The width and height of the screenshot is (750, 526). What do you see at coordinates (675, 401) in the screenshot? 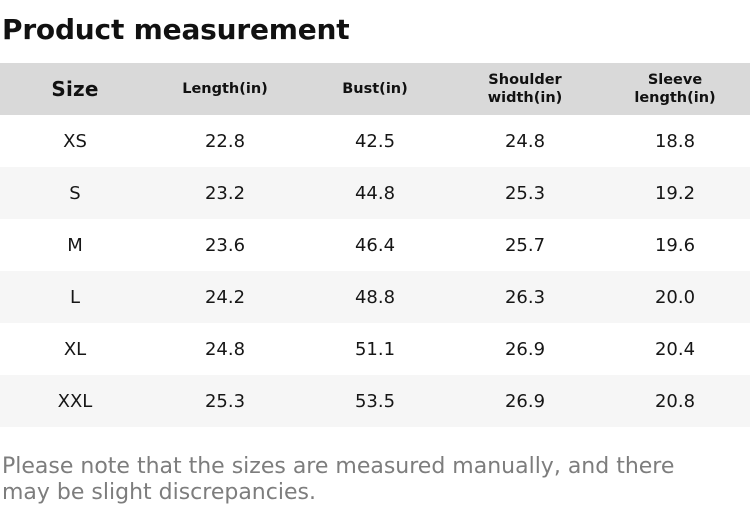
I see `sleeve-length-value: 20.8` at bounding box center [675, 401].